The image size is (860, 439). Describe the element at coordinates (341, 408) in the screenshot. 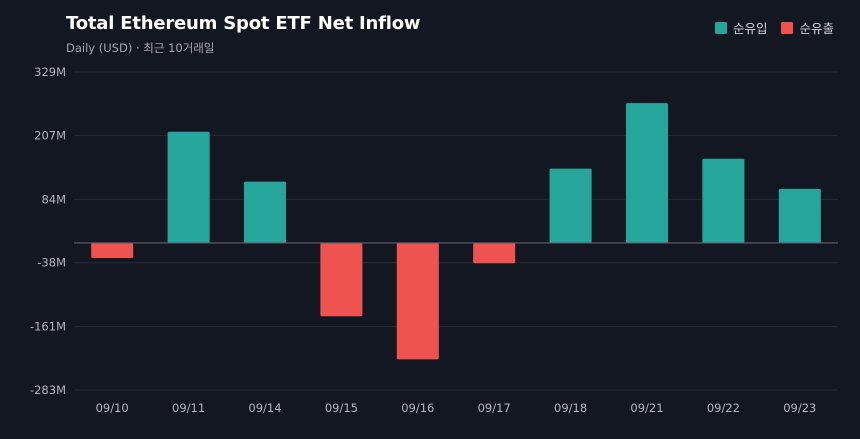

I see `x-tick-label: 09/15` at that location.